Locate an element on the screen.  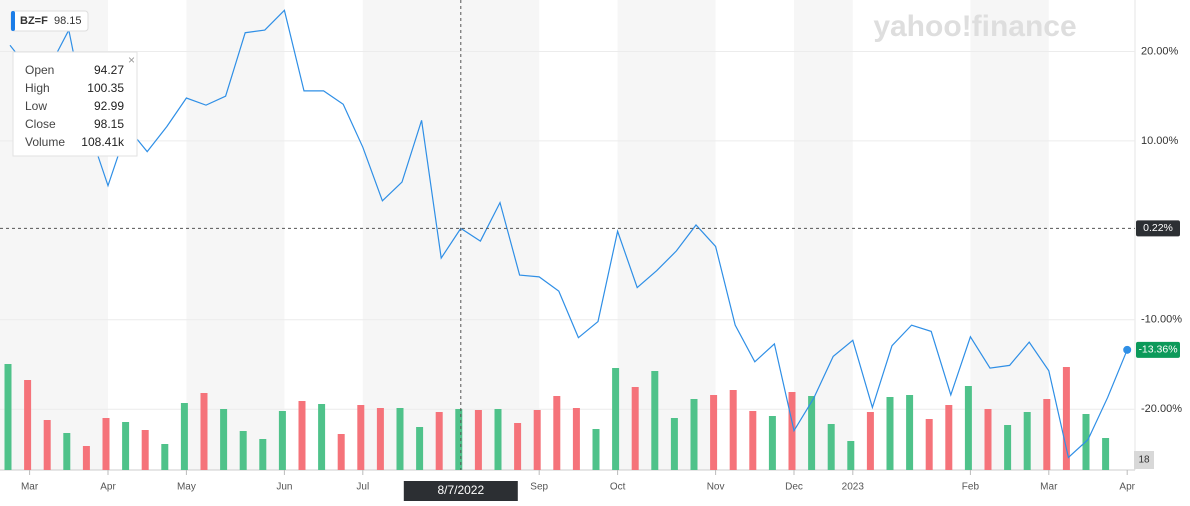
price: 98.15 is located at coordinates (68, 21).